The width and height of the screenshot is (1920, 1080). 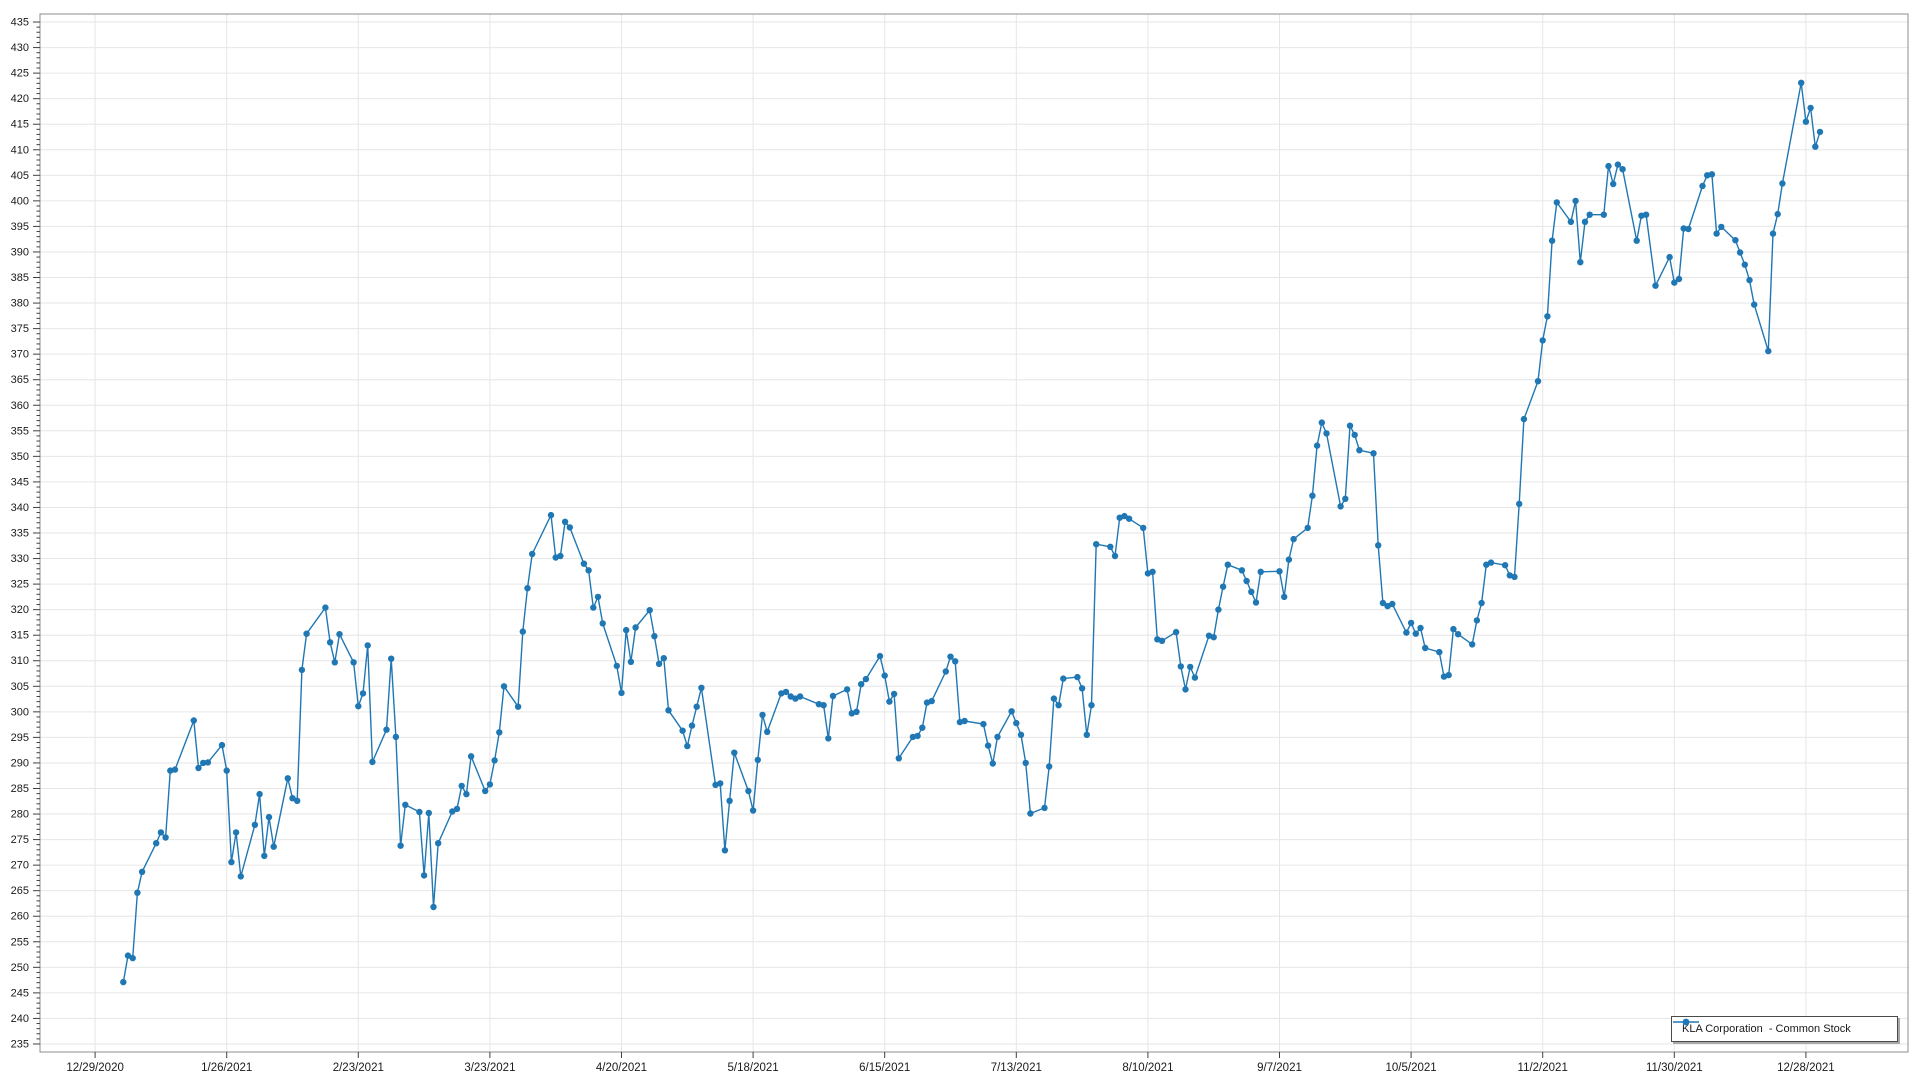 I want to click on x-tick-label: 9/7/2021, so click(x=1279, y=1068).